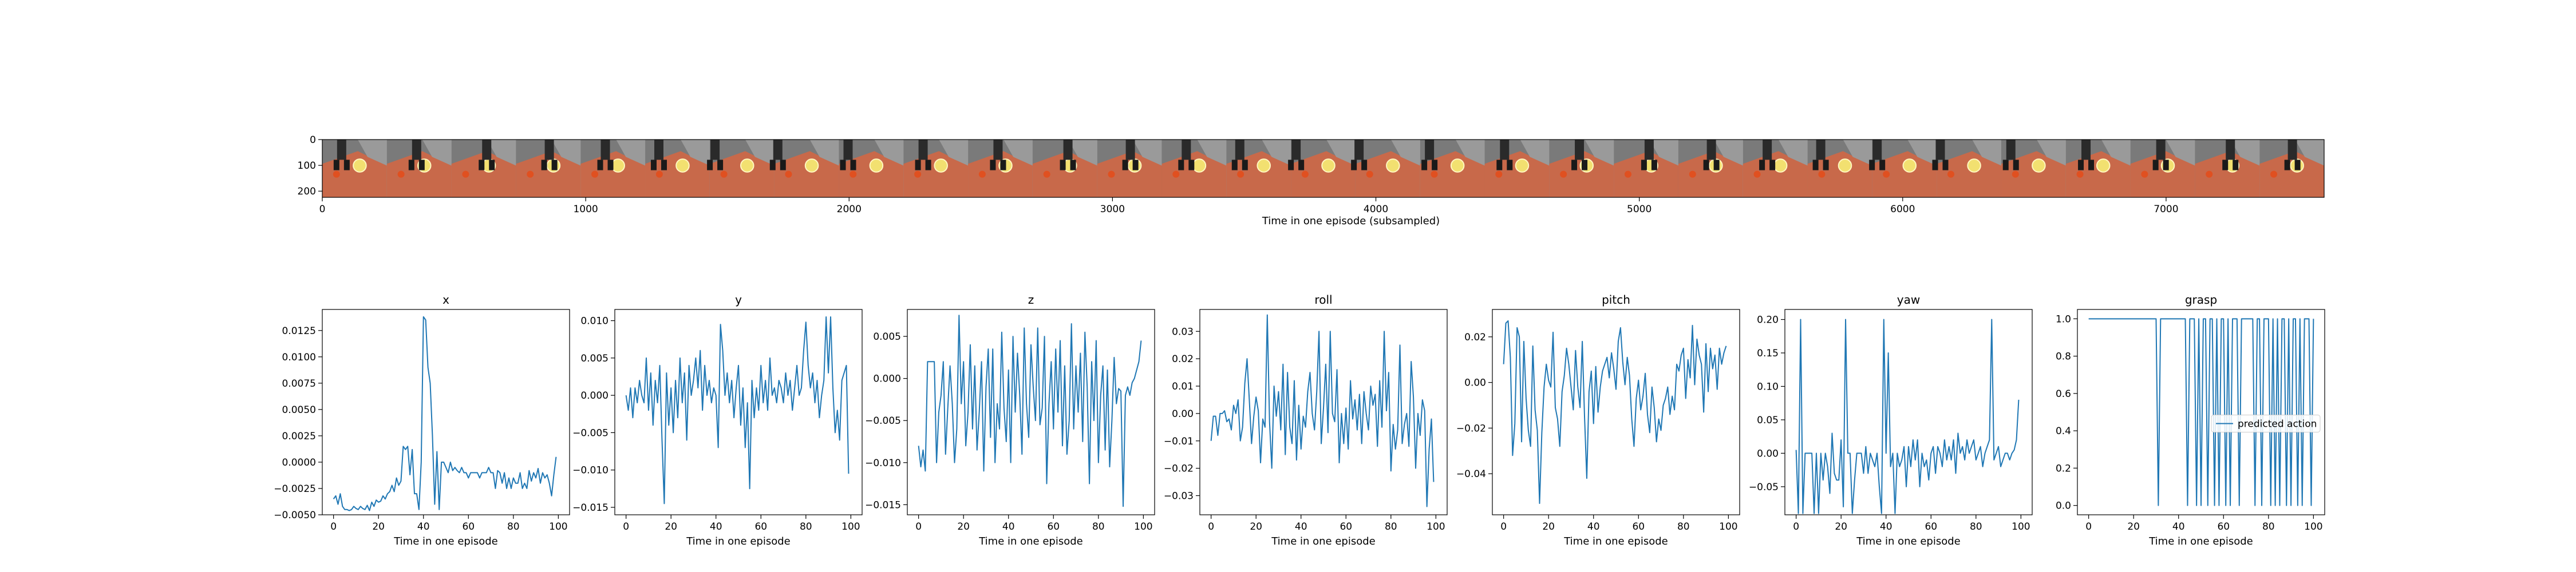  Describe the element at coordinates (2063, 506) in the screenshot. I see `ytick-label: 0.0` at that location.